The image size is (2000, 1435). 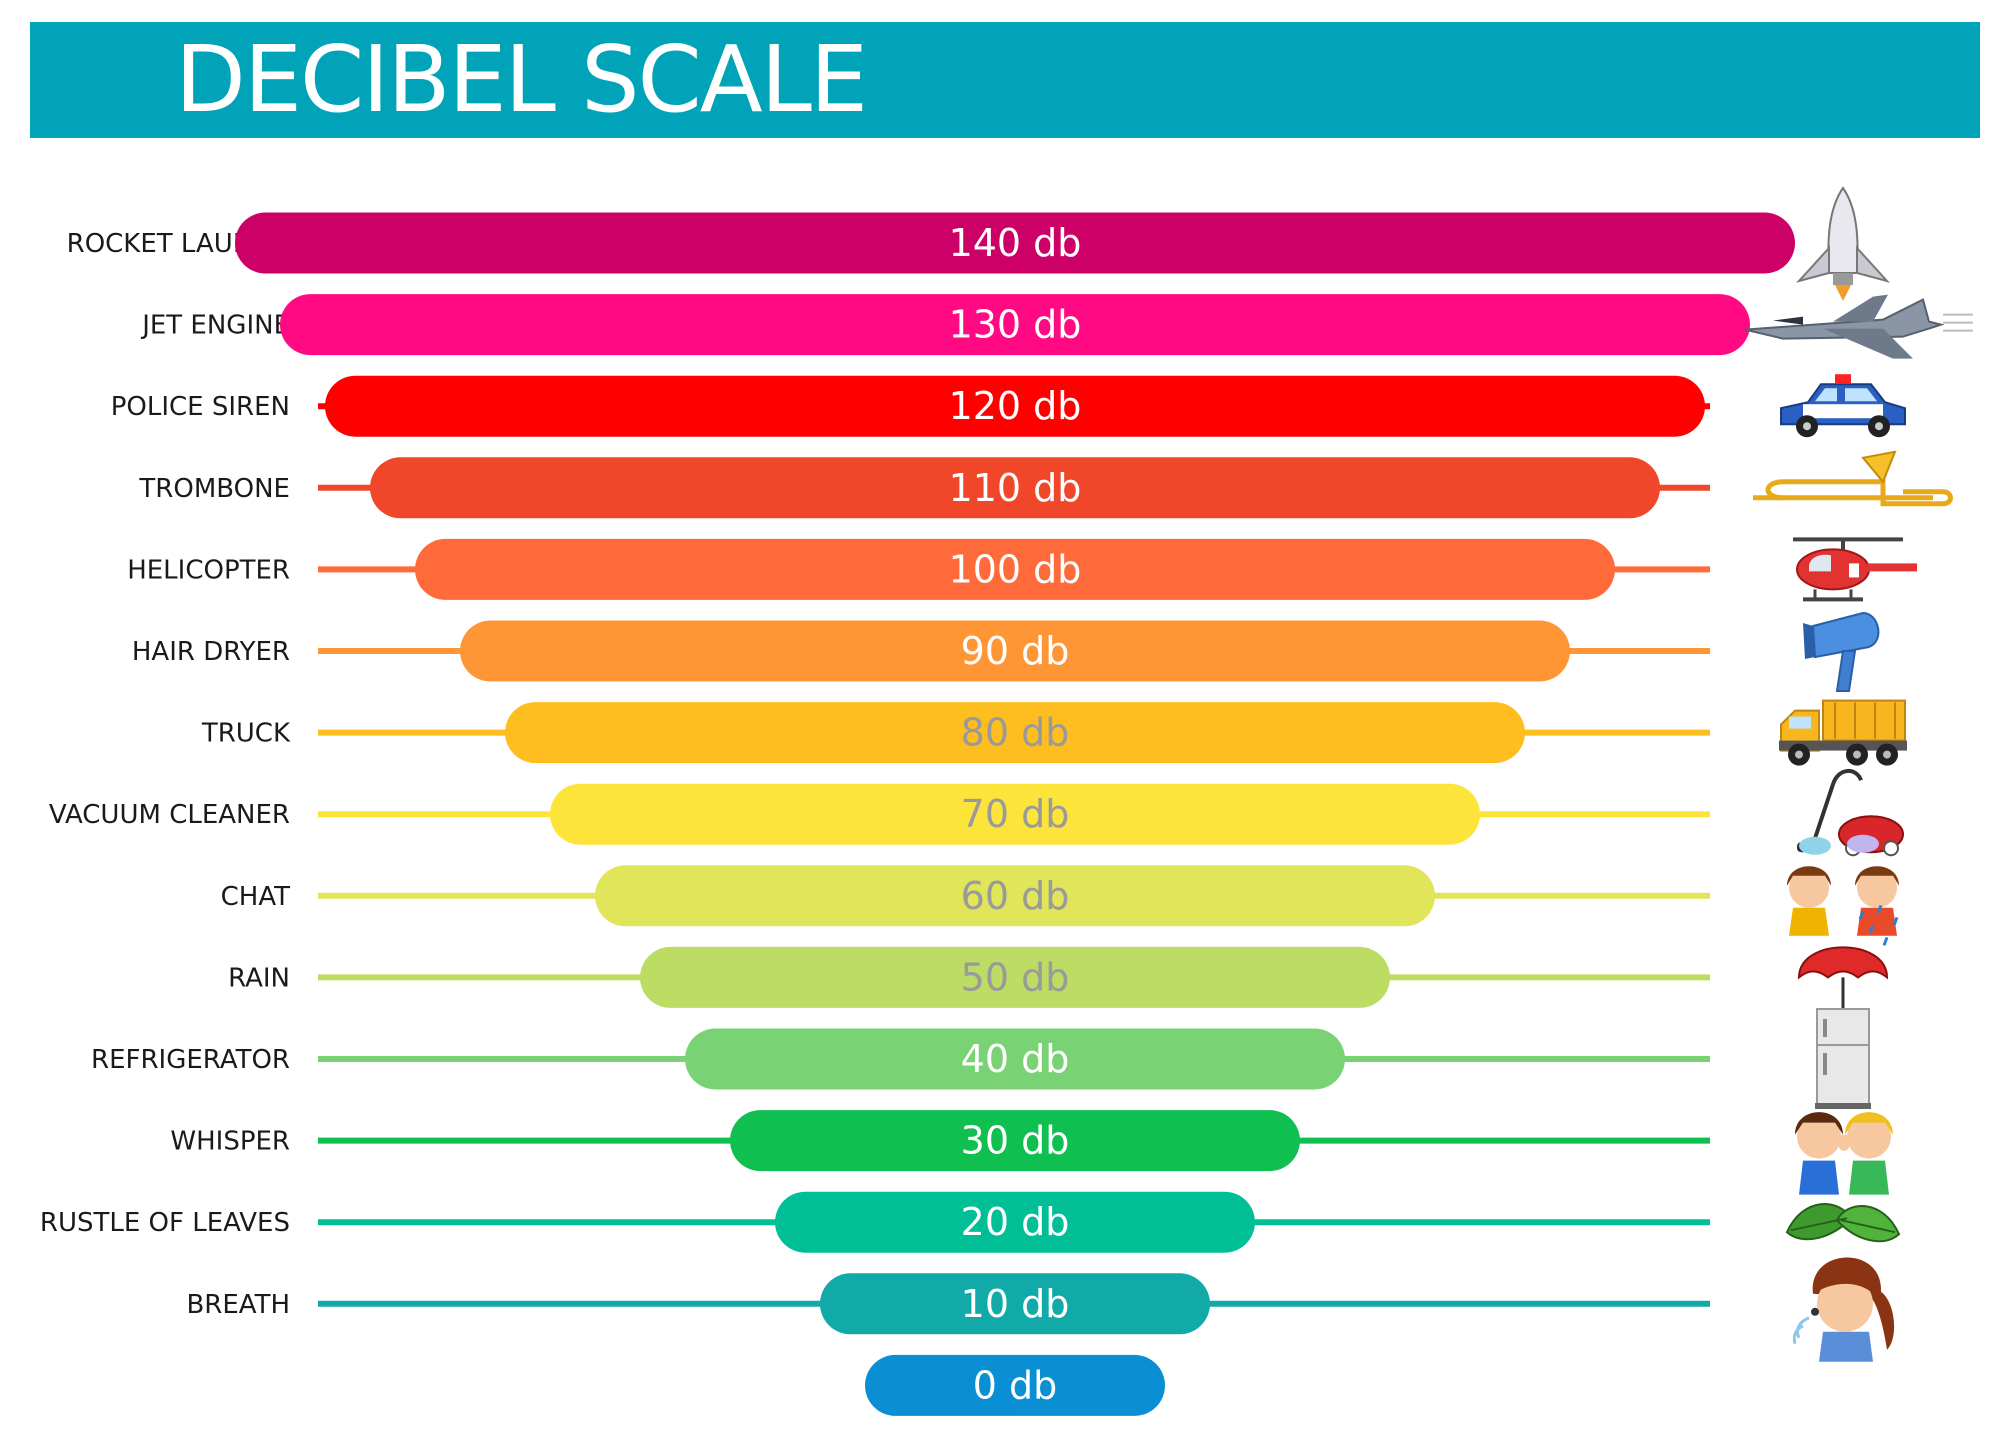 I want to click on row-label: BREATH, so click(x=238, y=1305).